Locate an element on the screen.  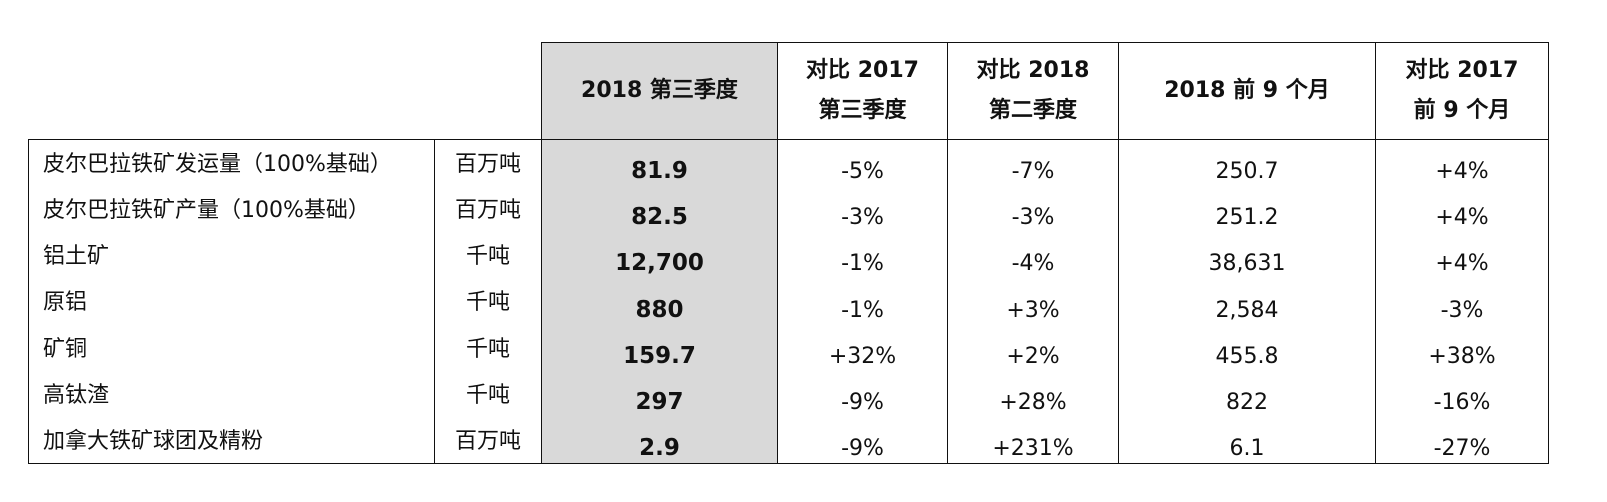
vs-q2-2018-value: +28% is located at coordinates (1033, 394).